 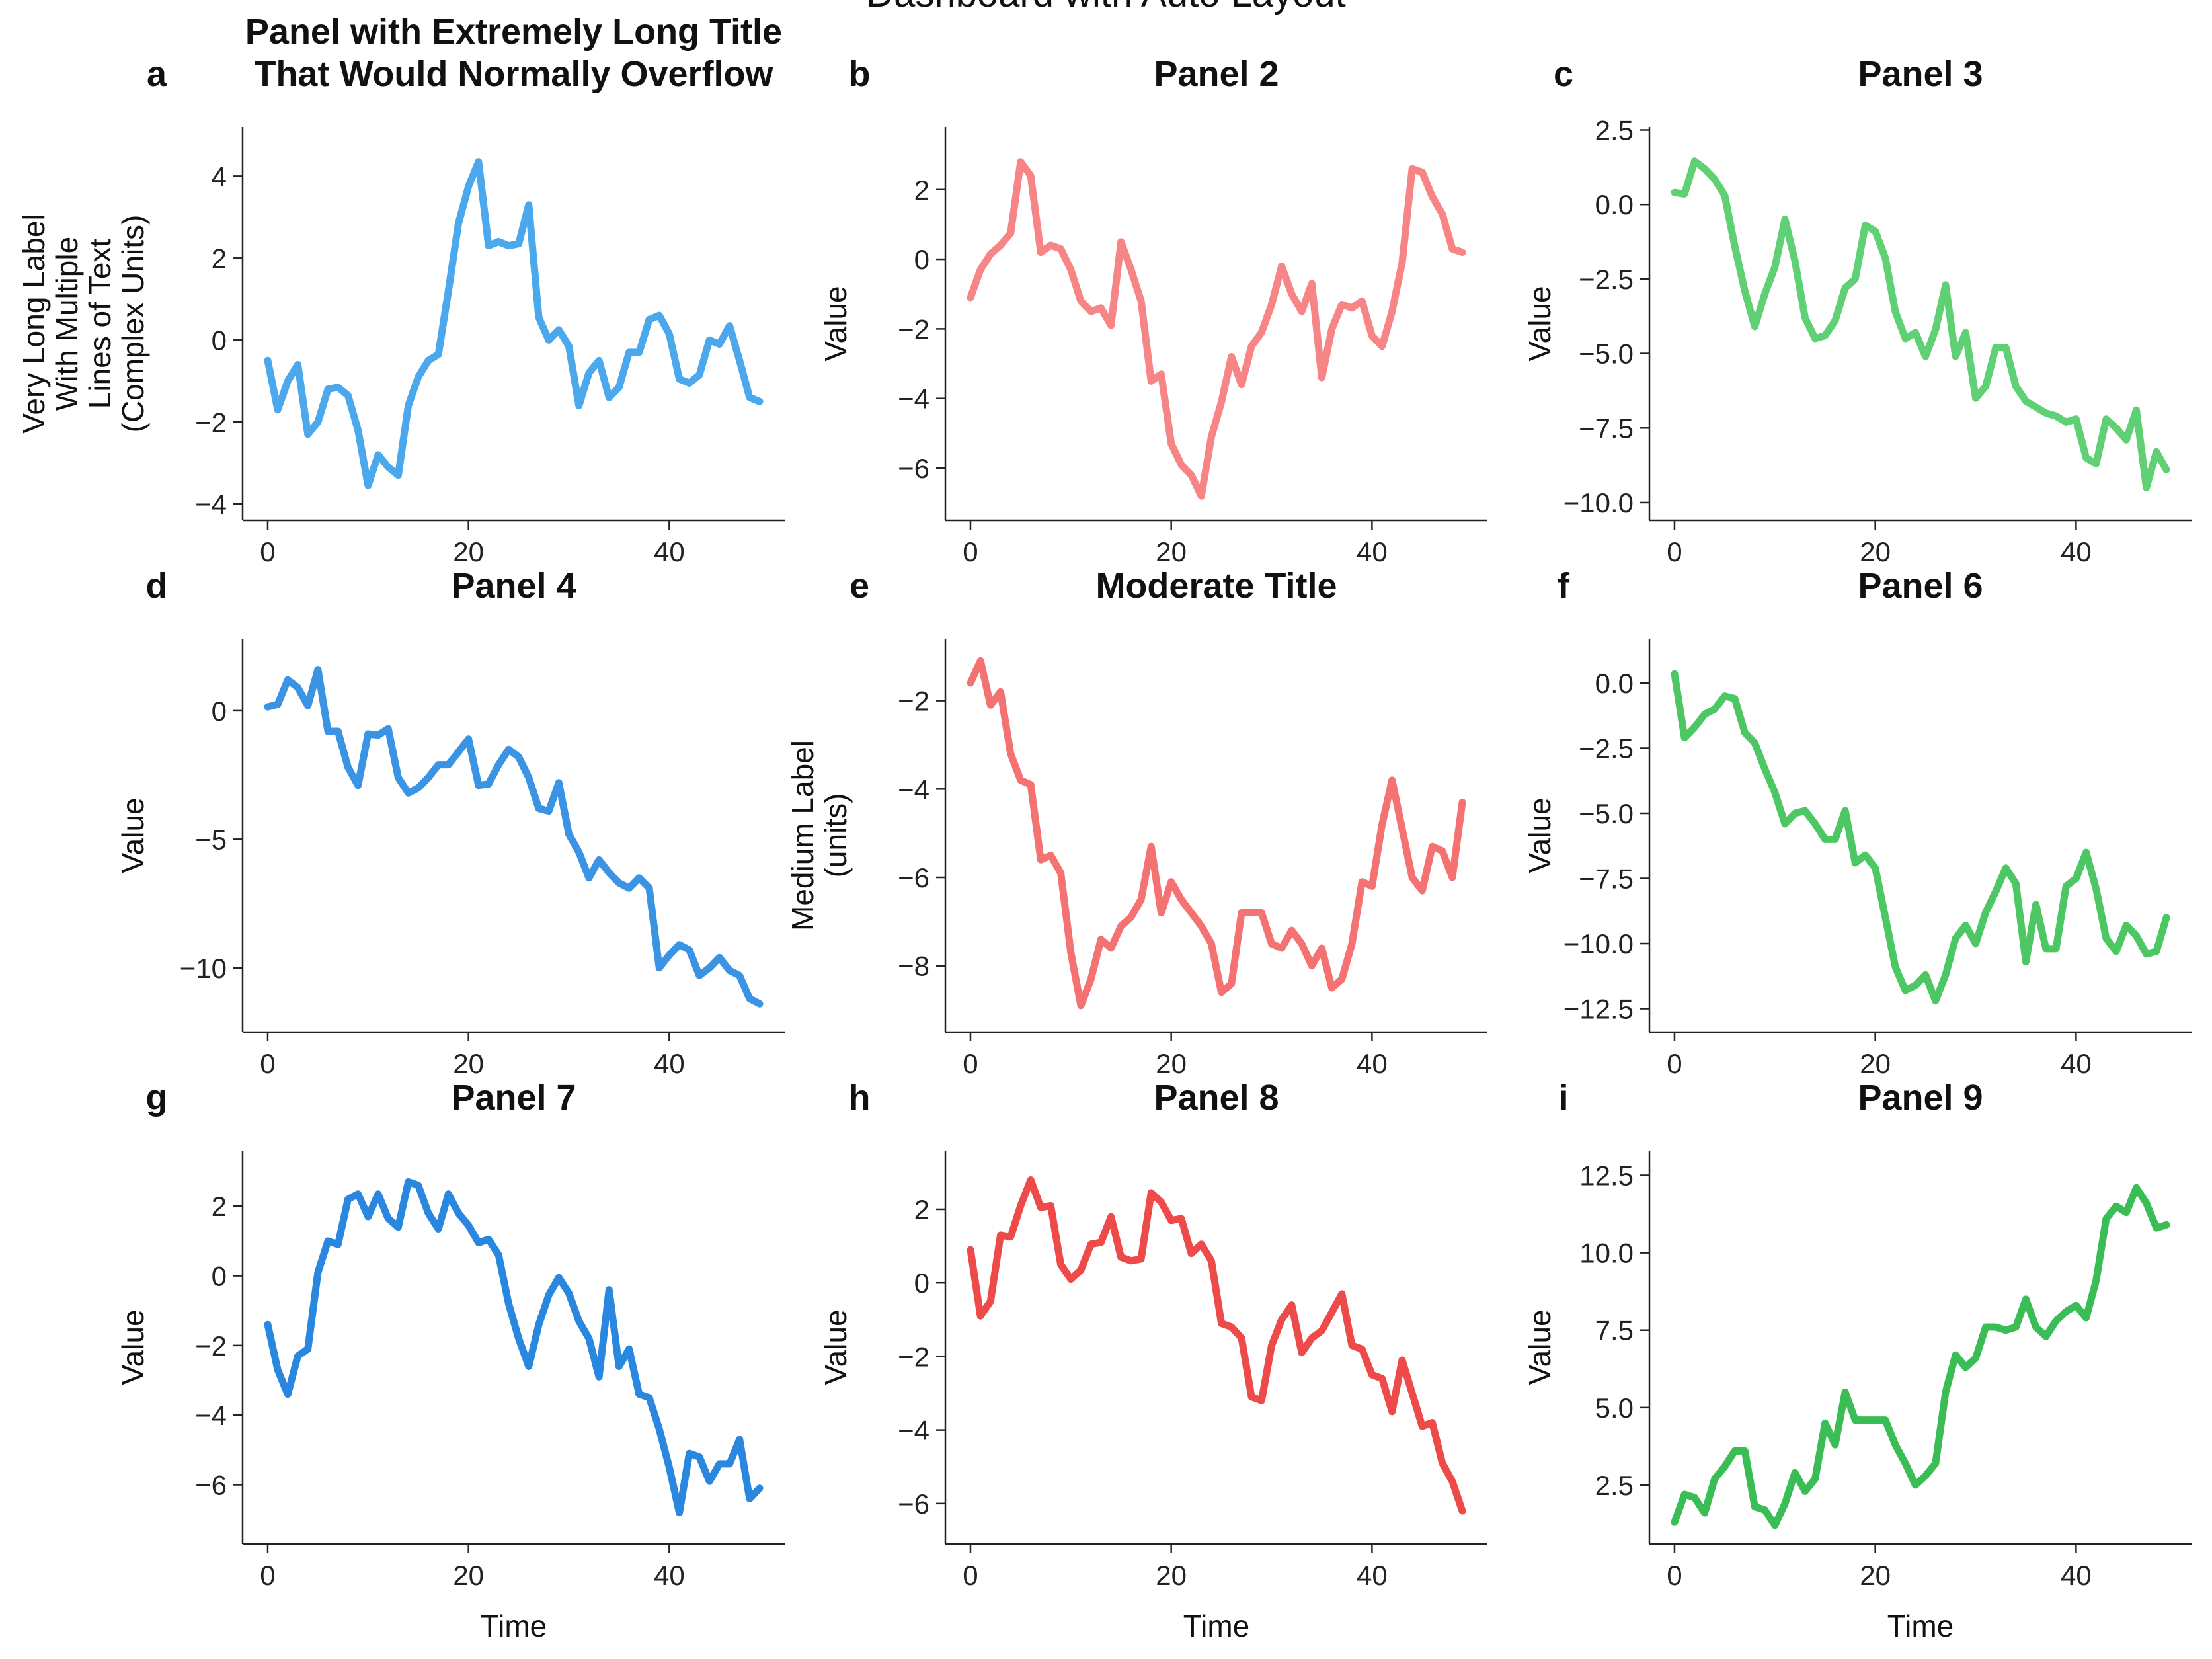 What do you see at coordinates (157, 1097) in the screenshot?
I see `panel-letter: g` at bounding box center [157, 1097].